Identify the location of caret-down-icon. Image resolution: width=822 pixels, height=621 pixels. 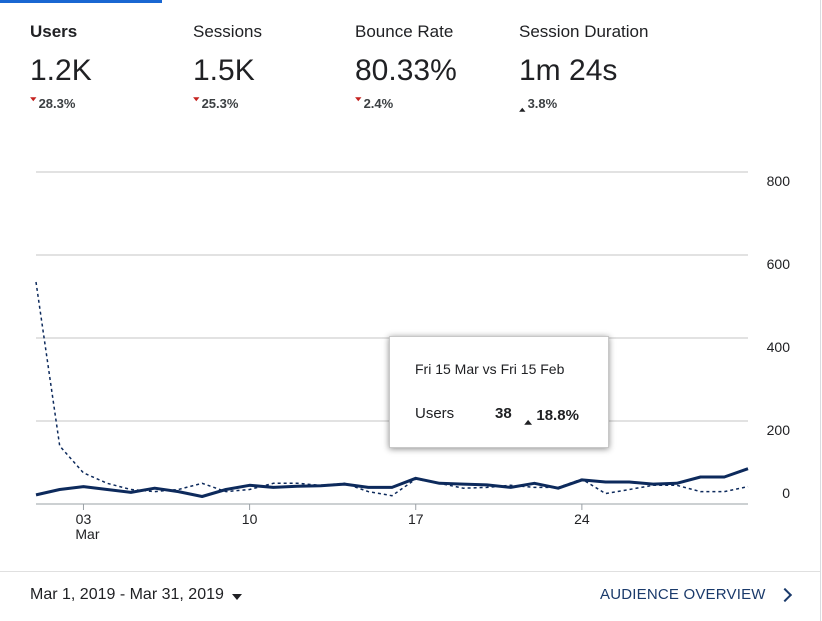
(236, 596).